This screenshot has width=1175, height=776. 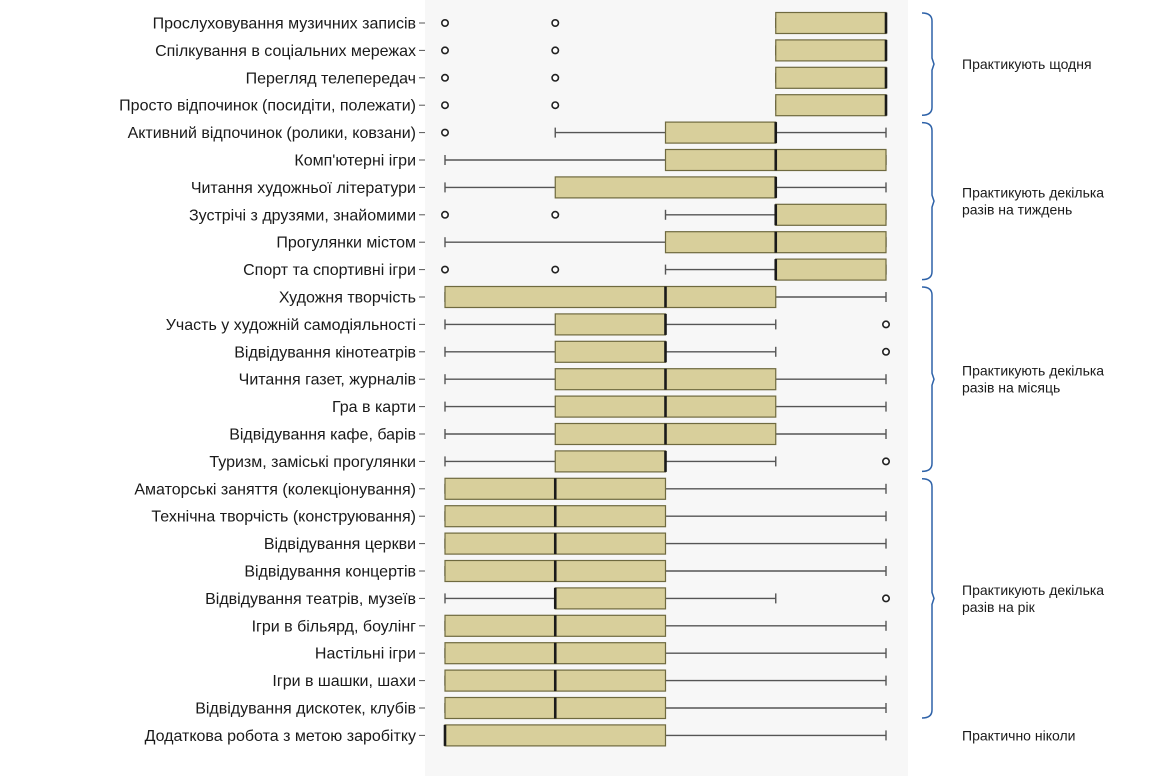 What do you see at coordinates (346, 243) in the screenshot?
I see `category-label: Прогулянки містом` at bounding box center [346, 243].